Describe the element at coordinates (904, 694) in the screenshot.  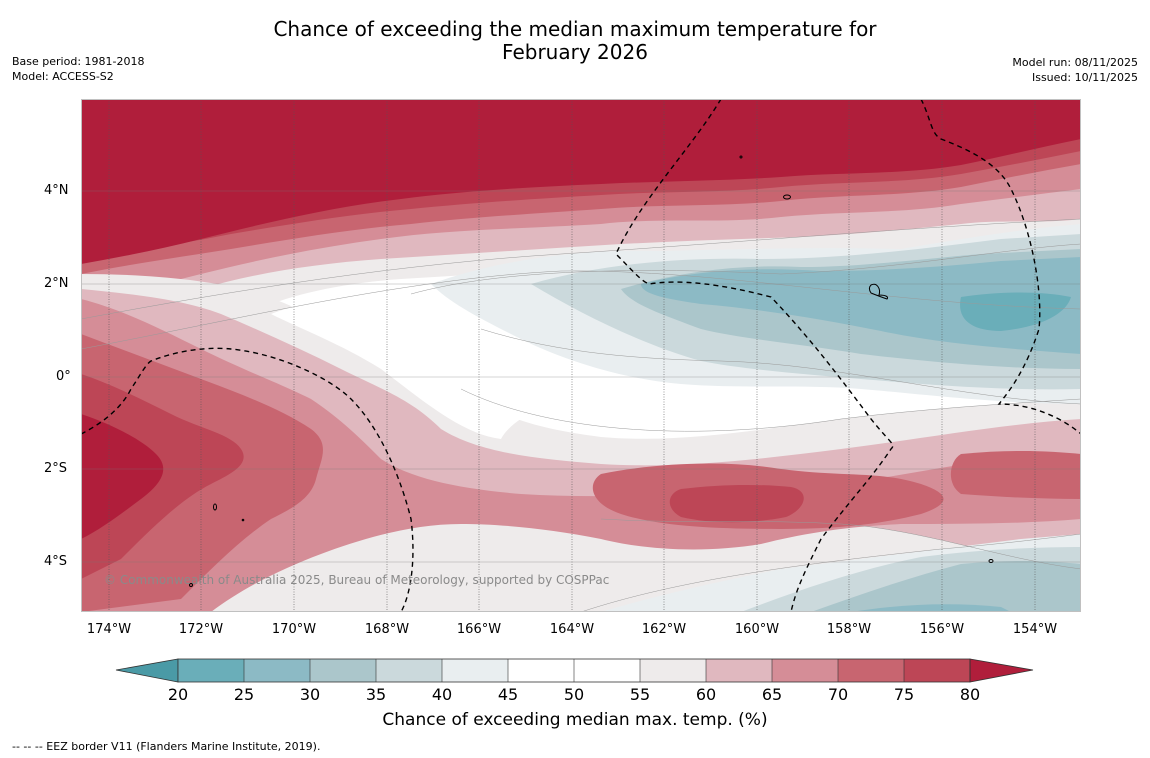
I see `colorbar-tick-75: 75` at that location.